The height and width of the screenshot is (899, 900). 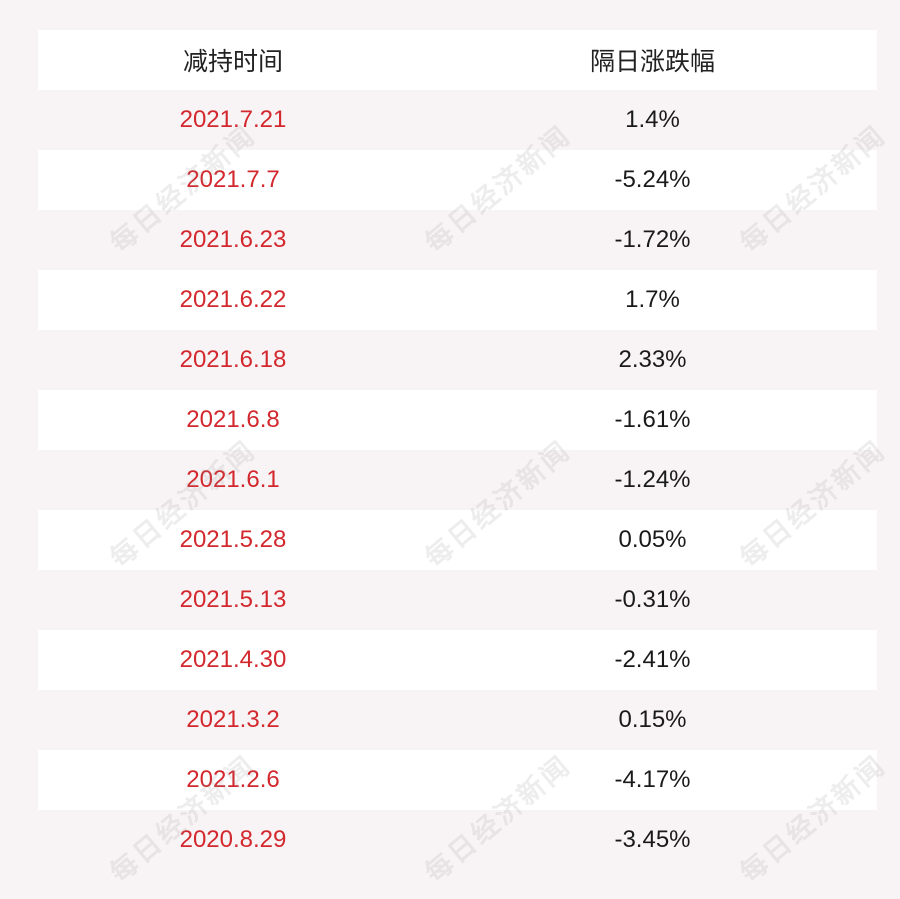 What do you see at coordinates (457, 480) in the screenshot?
I see `table-row: 2021.6.1 -1.24%` at bounding box center [457, 480].